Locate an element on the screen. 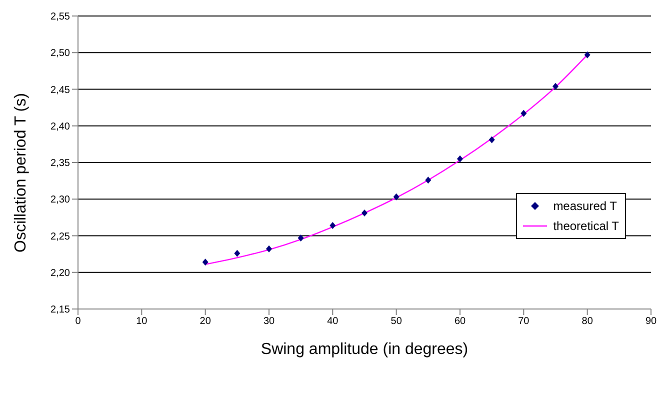 This screenshot has height=418, width=669. x-tick-label: 80 is located at coordinates (588, 322).